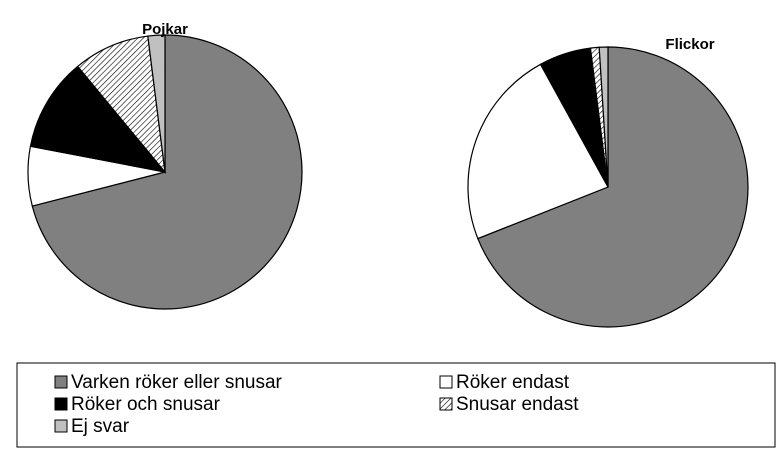  I want to click on legend-label: Ej svar, so click(100, 426).